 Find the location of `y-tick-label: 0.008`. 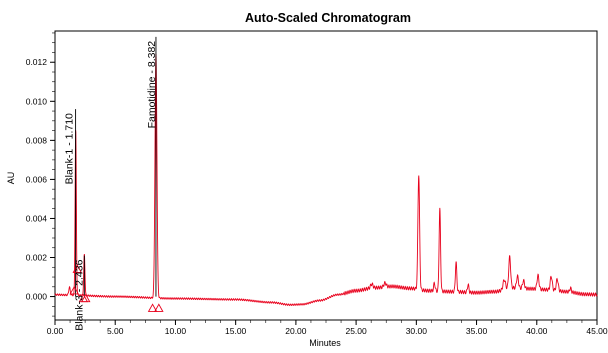

y-tick-label: 0.008 is located at coordinates (37, 140).